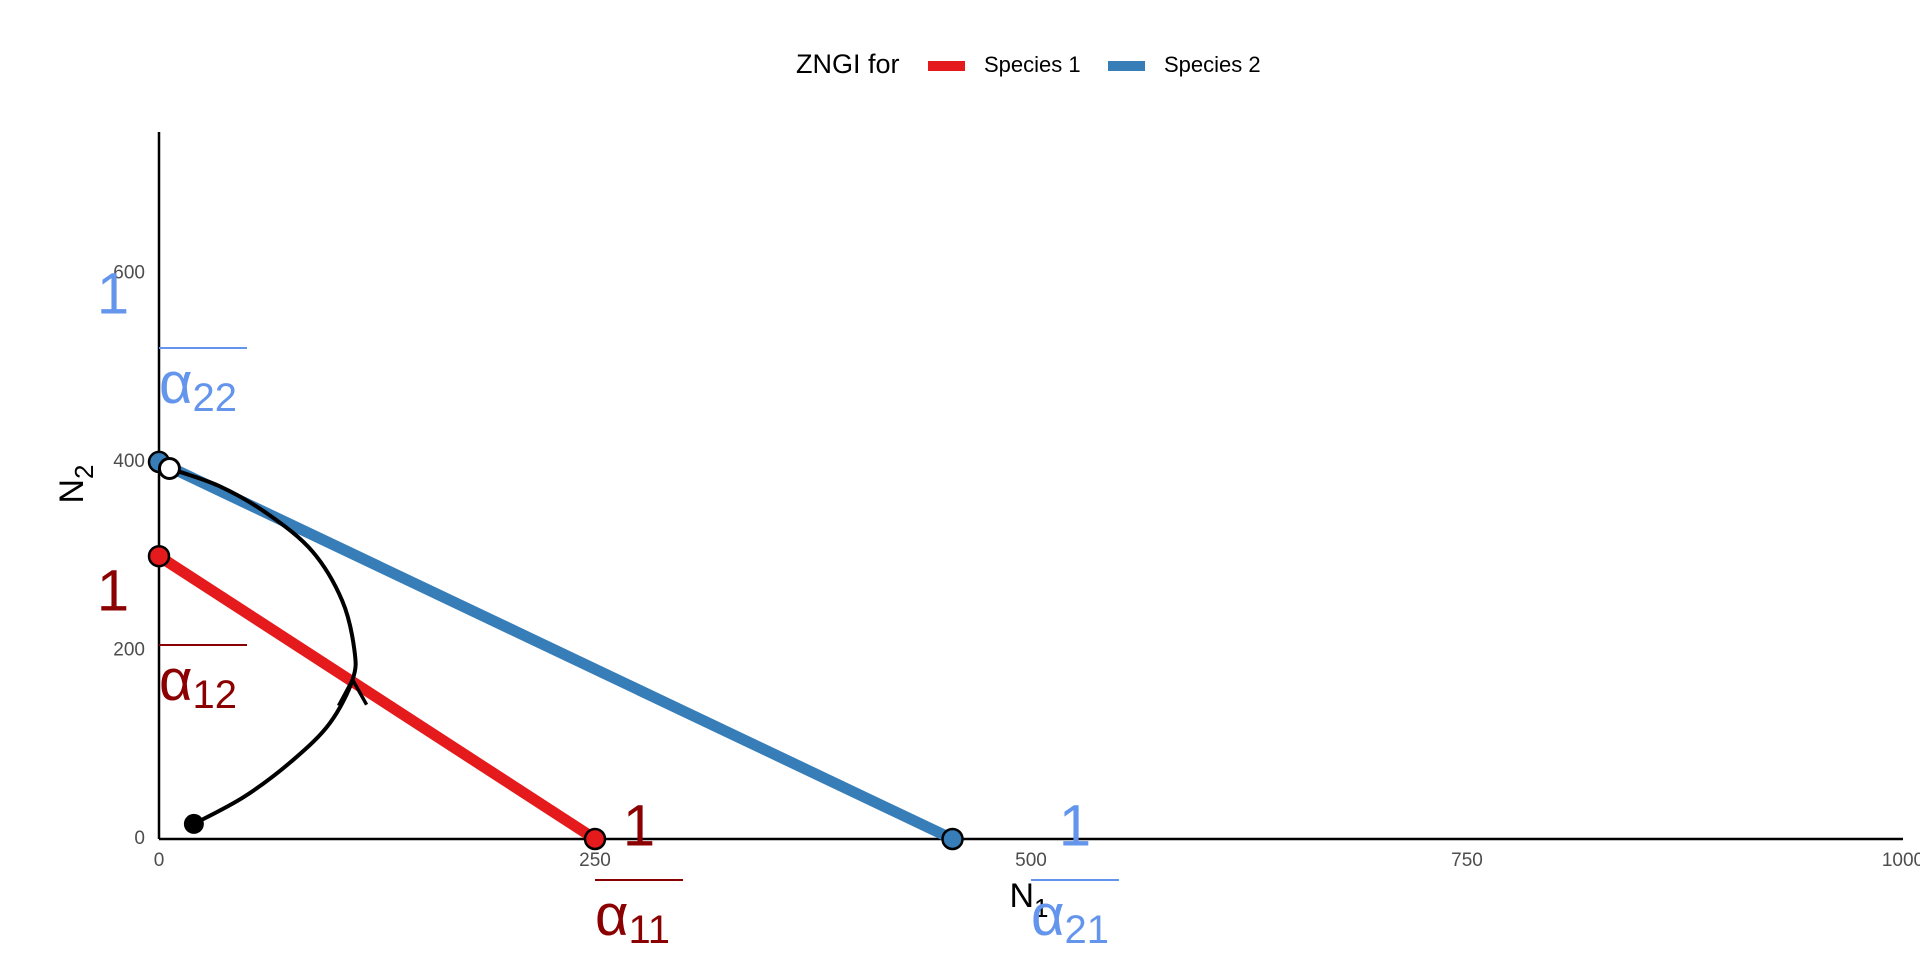  What do you see at coordinates (1212, 64) in the screenshot?
I see `legend-label: Species 2` at bounding box center [1212, 64].